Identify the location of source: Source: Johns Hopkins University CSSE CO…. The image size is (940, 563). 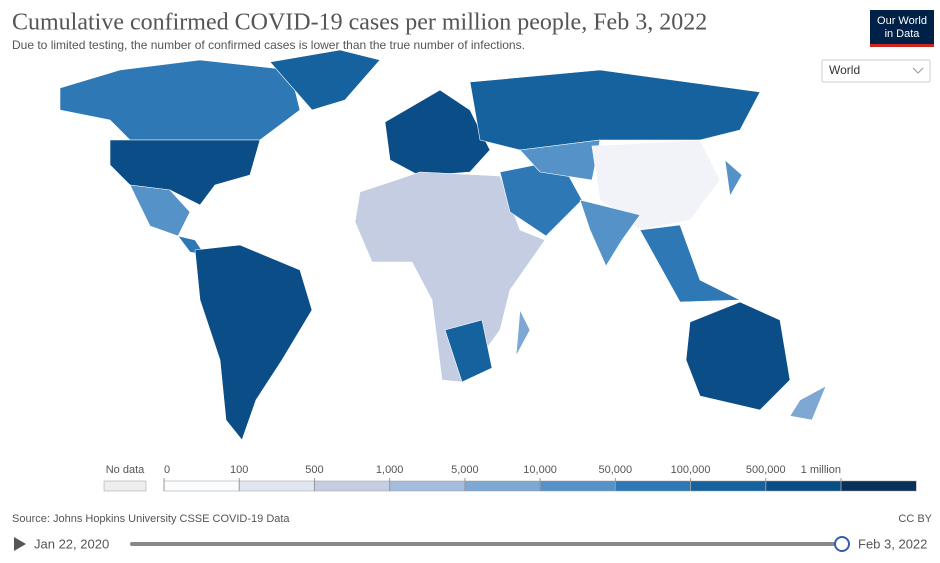
(151, 519).